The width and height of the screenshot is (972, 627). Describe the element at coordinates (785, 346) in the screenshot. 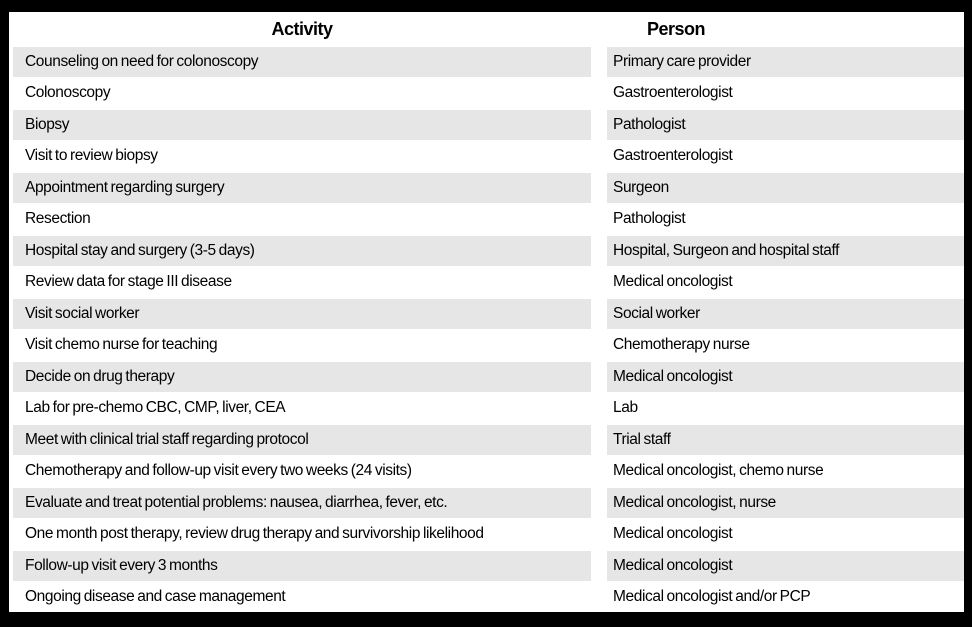

I see `person-cell: Chemotherapy nurse` at that location.